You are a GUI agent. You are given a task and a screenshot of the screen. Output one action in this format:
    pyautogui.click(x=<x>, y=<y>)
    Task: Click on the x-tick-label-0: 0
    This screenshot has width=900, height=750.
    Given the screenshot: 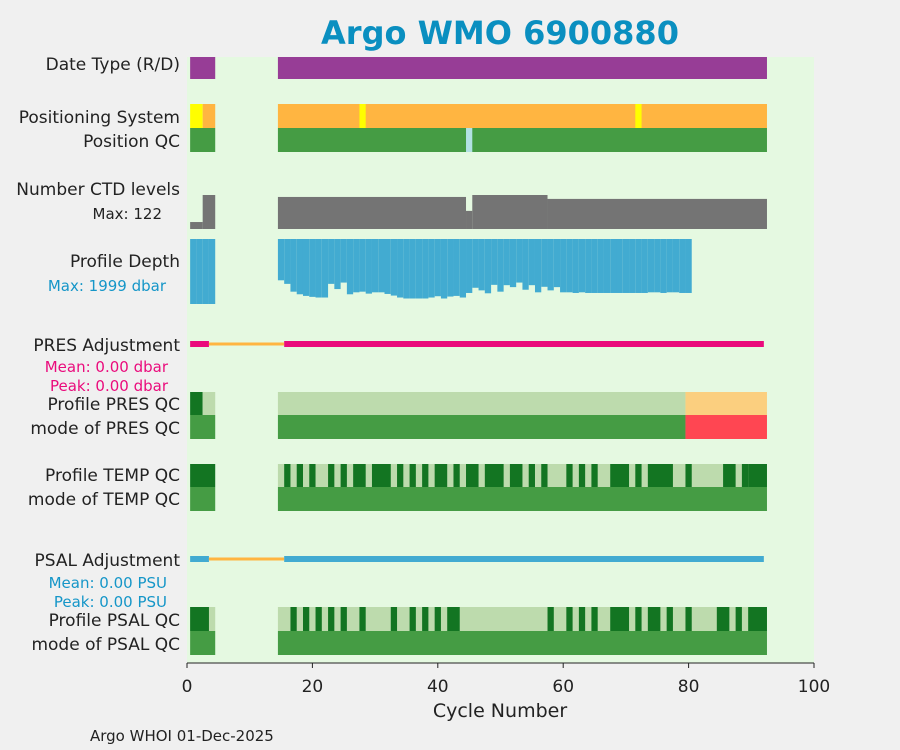 What is the action you would take?
    pyautogui.click(x=187, y=687)
    